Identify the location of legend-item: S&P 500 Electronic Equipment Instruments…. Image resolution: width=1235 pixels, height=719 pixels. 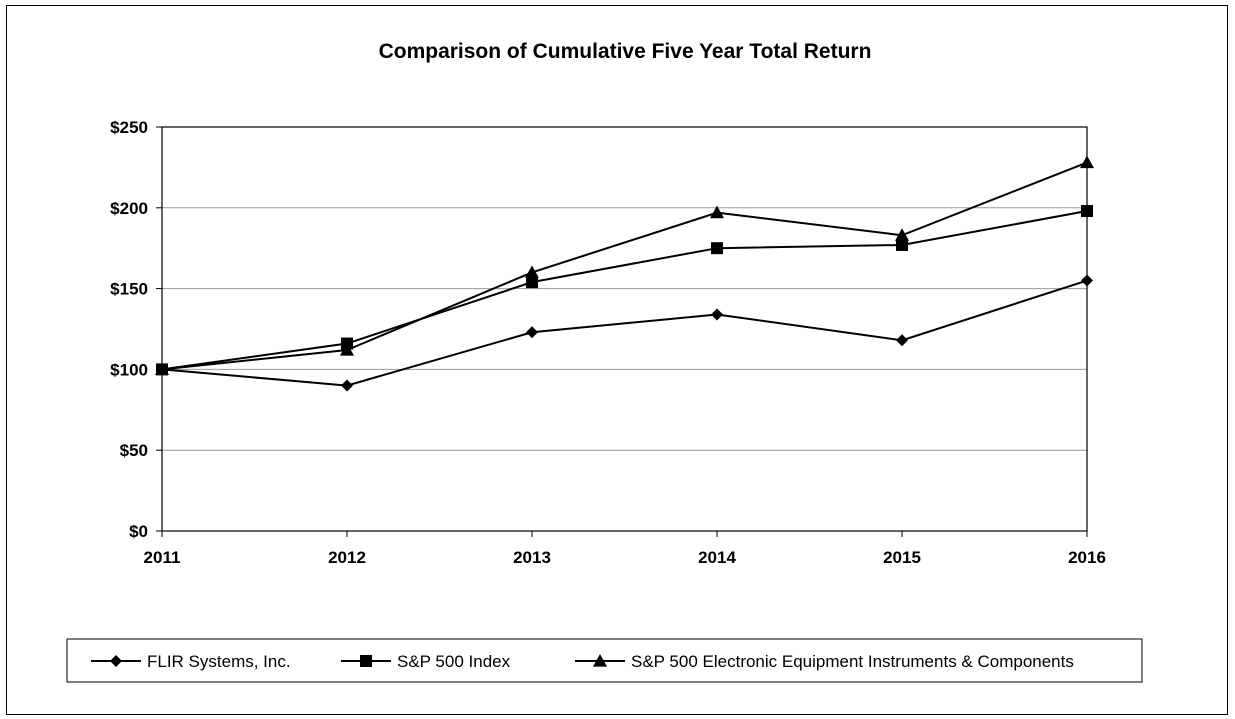
(824, 661).